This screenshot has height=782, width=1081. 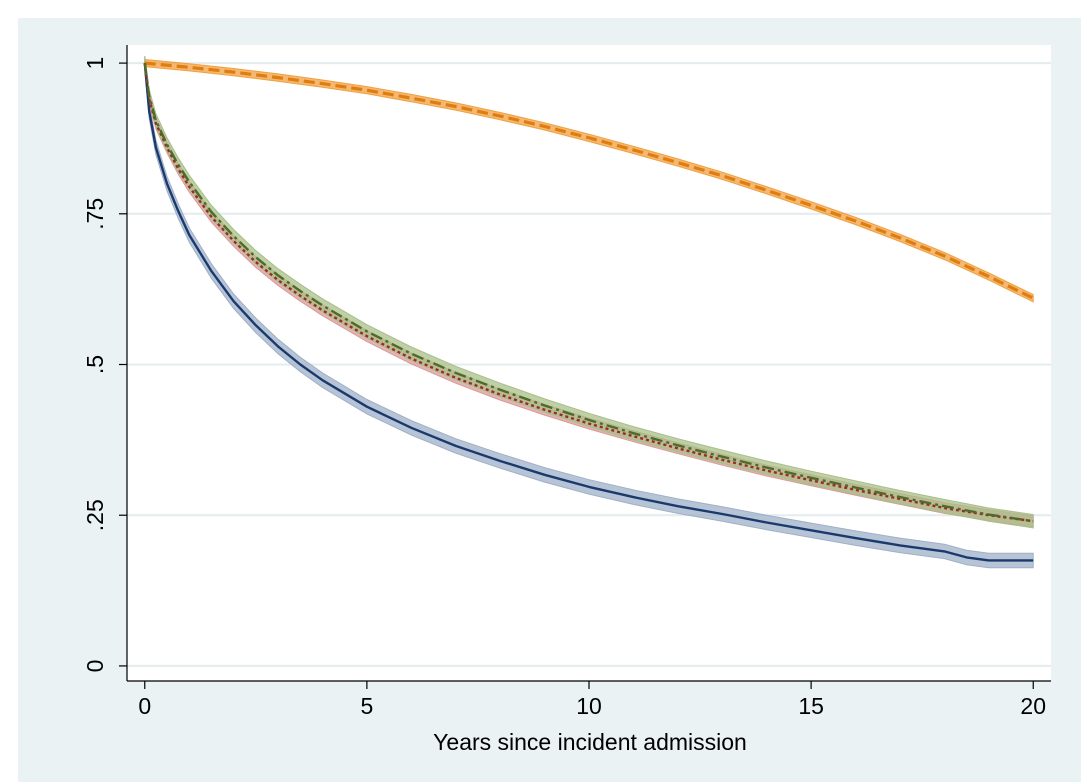 I want to click on y-tick-label: 0, so click(x=95, y=666).